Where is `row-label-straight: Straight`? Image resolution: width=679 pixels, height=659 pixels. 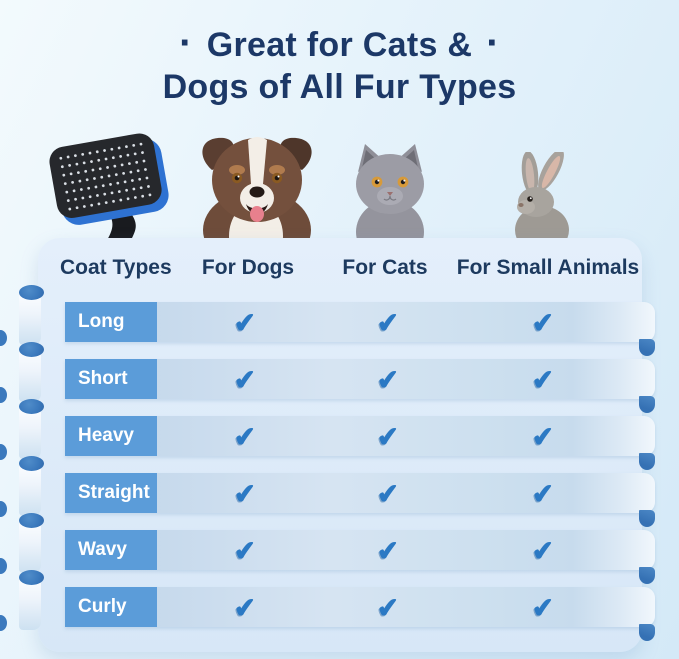 row-label-straight: Straight is located at coordinates (111, 493).